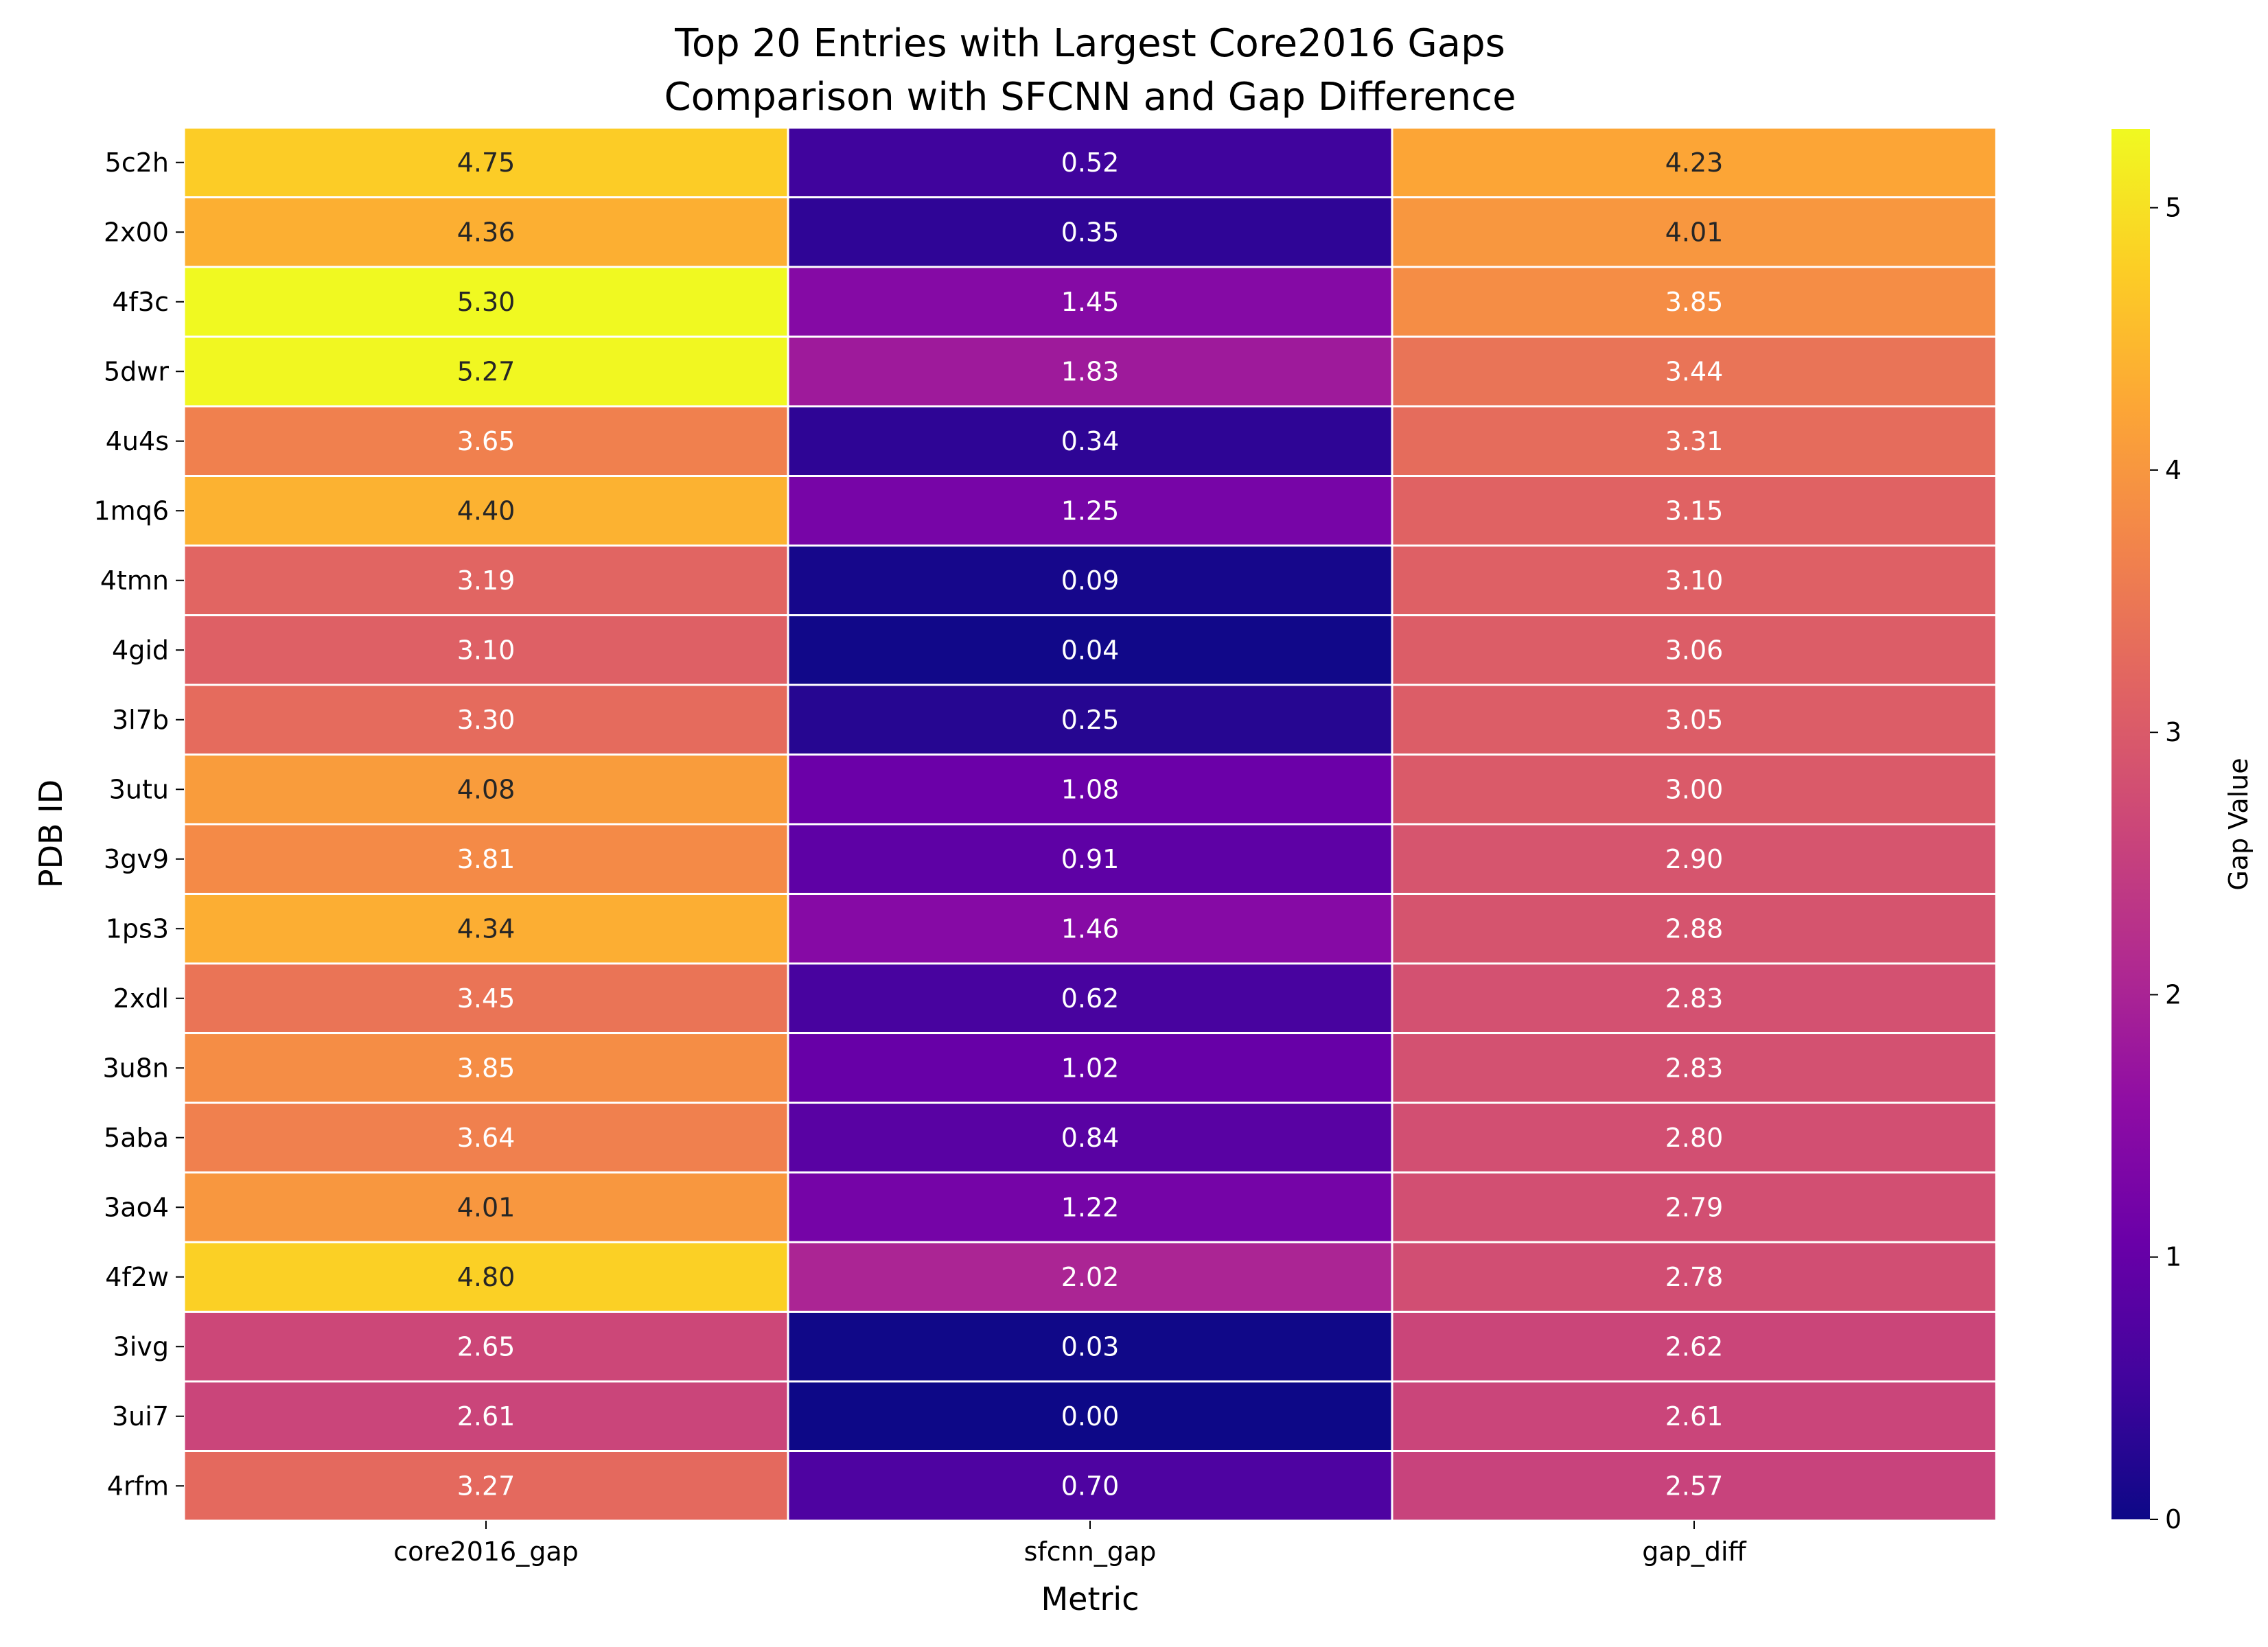 This screenshot has height=1647, width=2268. I want to click on y-tick-label: 3utu, so click(139, 789).